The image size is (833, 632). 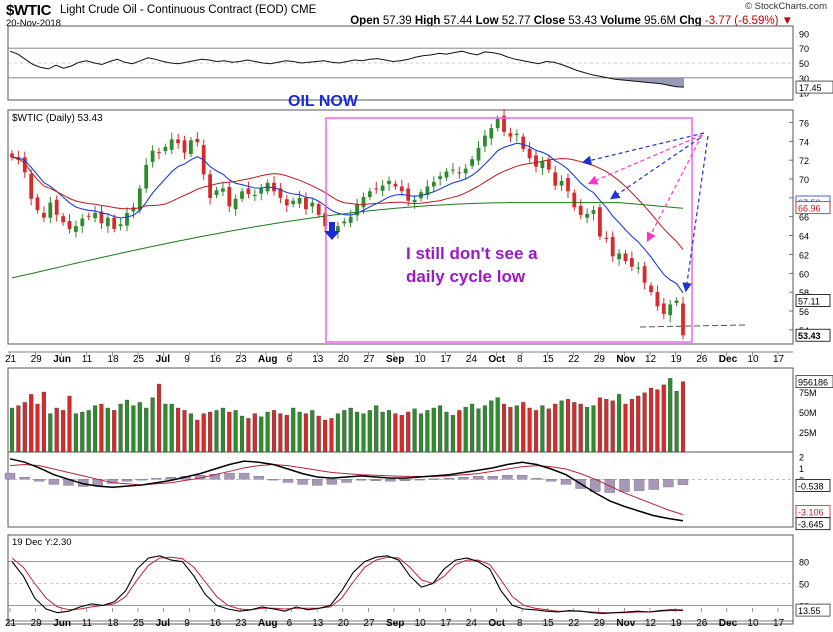 What do you see at coordinates (466, 276) in the screenshot?
I see `annotation-line-2: daily cycle low` at bounding box center [466, 276].